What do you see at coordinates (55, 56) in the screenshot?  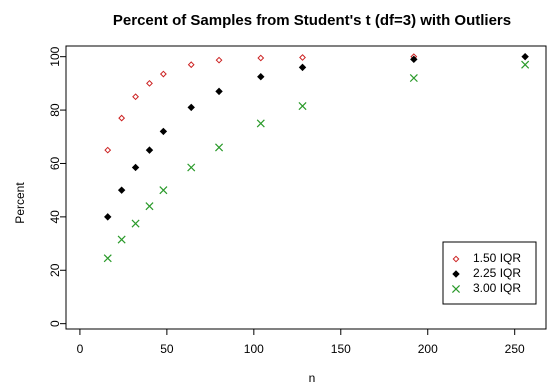 I see `y-tick-label: 100` at bounding box center [55, 56].